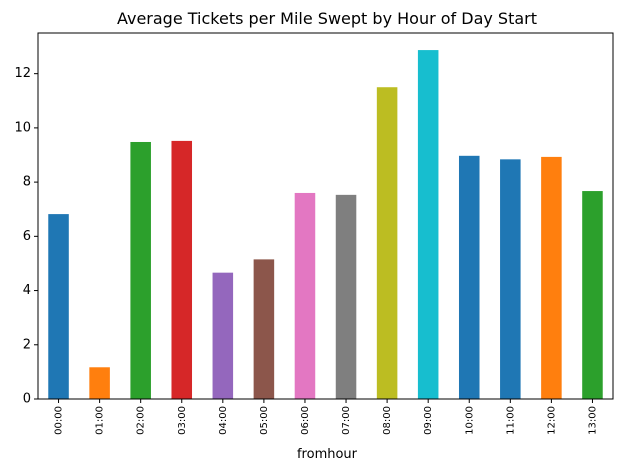  What do you see at coordinates (27, 290) in the screenshot?
I see `y-tick-label: 4` at bounding box center [27, 290].